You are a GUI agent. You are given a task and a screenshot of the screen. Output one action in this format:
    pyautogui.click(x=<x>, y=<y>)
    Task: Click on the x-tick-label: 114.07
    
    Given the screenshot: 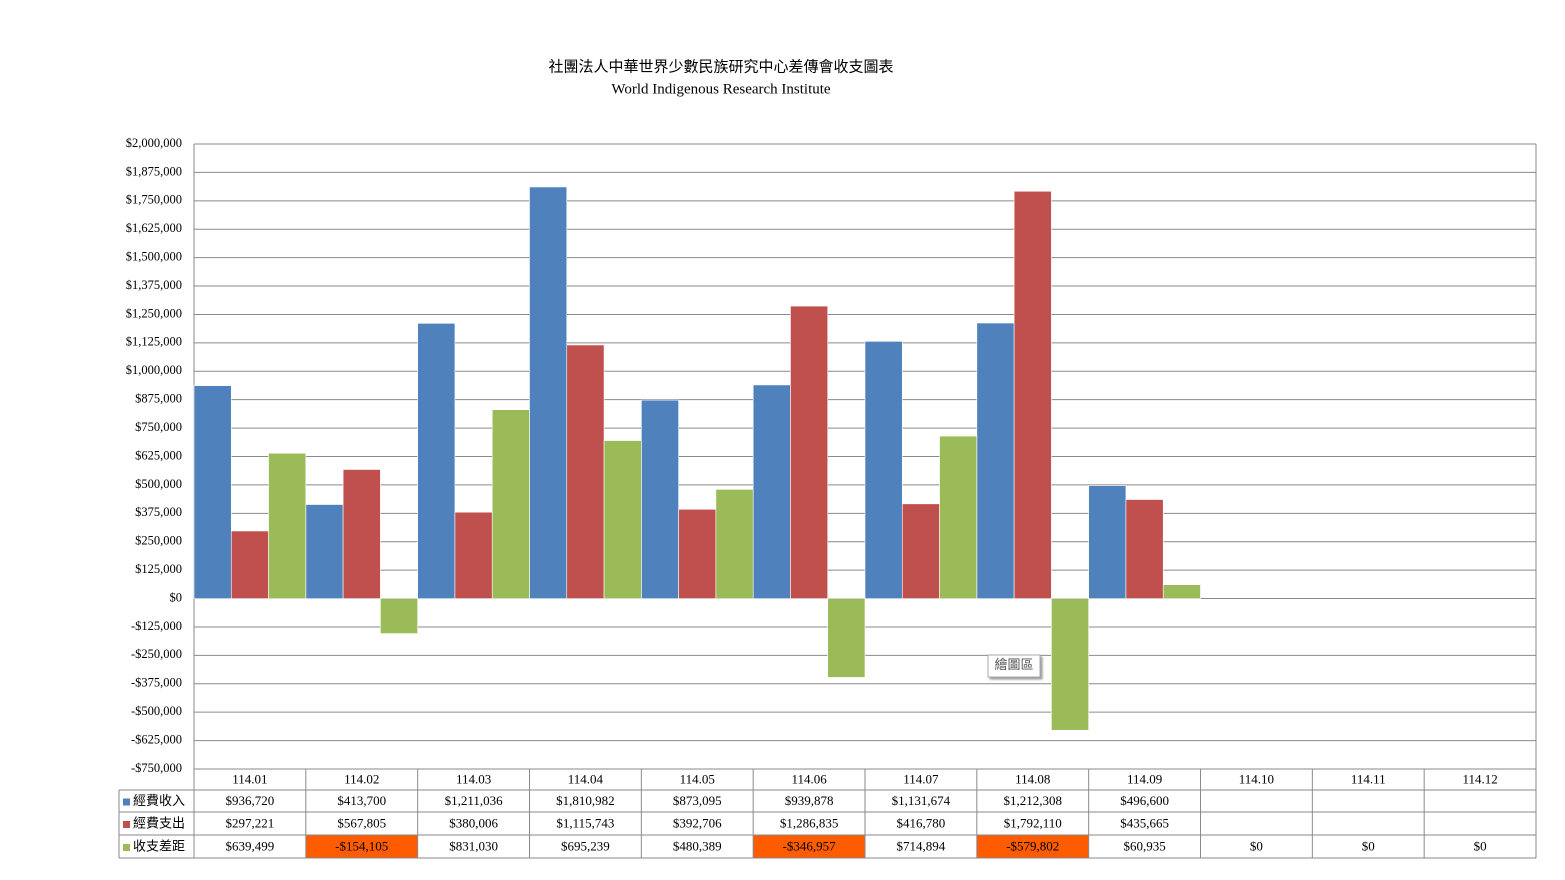 What is the action you would take?
    pyautogui.click(x=921, y=778)
    